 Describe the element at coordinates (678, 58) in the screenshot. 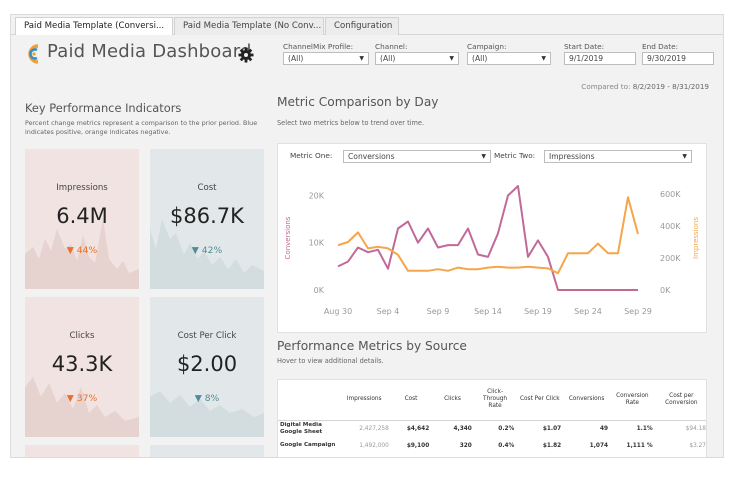

I see `end-date-input: 9/30/2019` at that location.